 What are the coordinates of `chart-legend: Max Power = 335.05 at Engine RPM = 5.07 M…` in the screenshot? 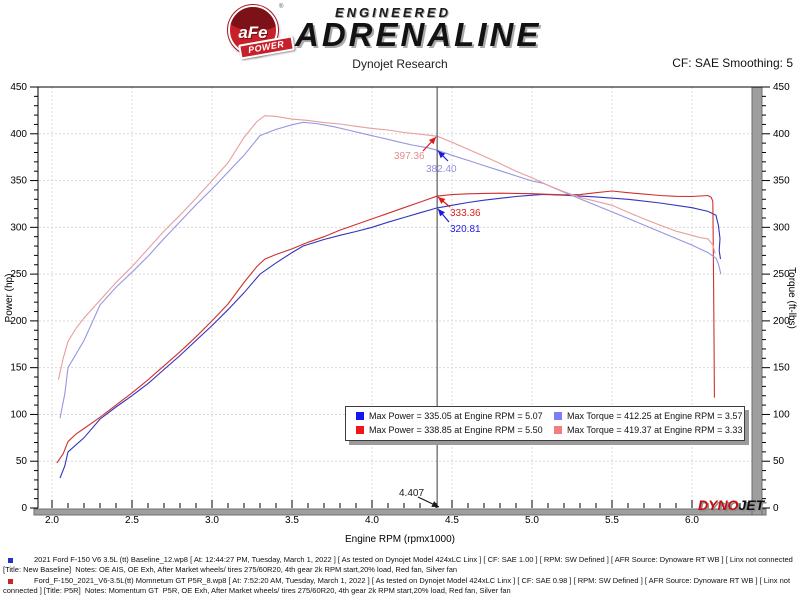 It's located at (545, 423).